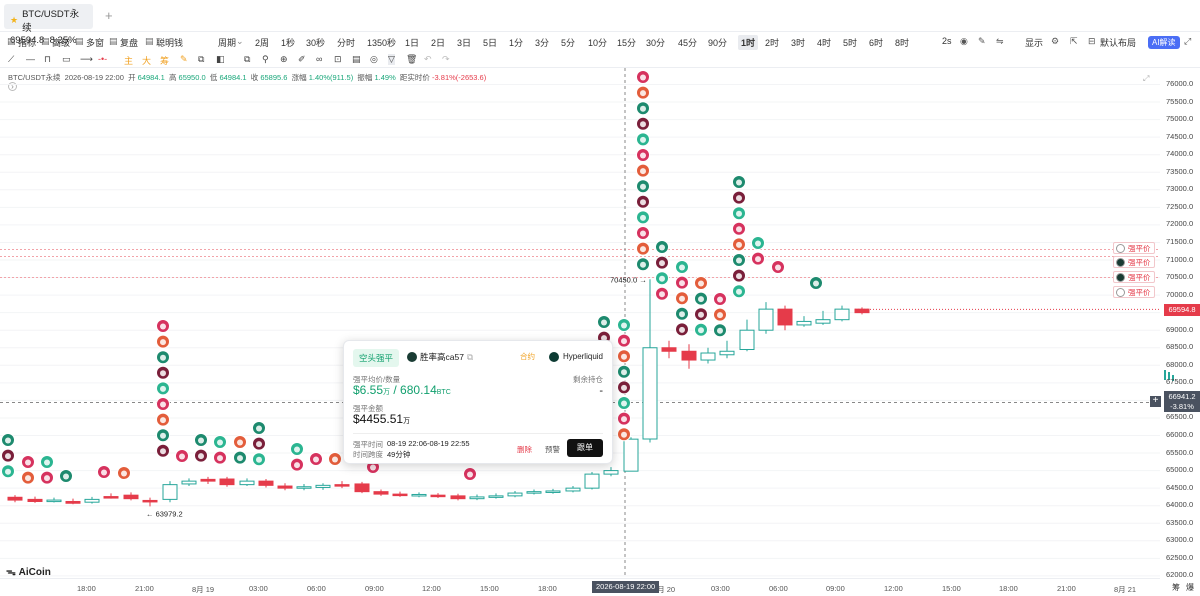  Describe the element at coordinates (664, 589) in the screenshot. I see `time-tick: 8月 20` at that location.